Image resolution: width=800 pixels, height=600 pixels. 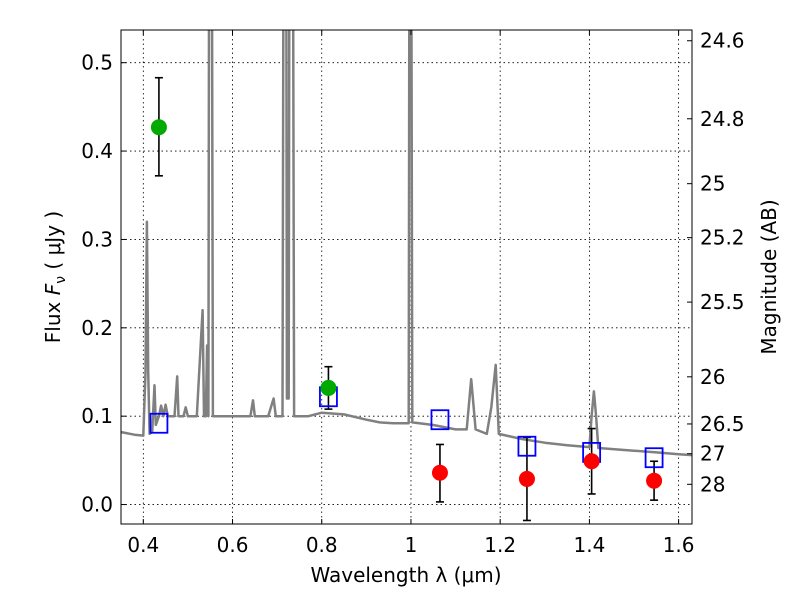 What do you see at coordinates (722, 424) in the screenshot?
I see `right-tick-label: 26.5` at bounding box center [722, 424].